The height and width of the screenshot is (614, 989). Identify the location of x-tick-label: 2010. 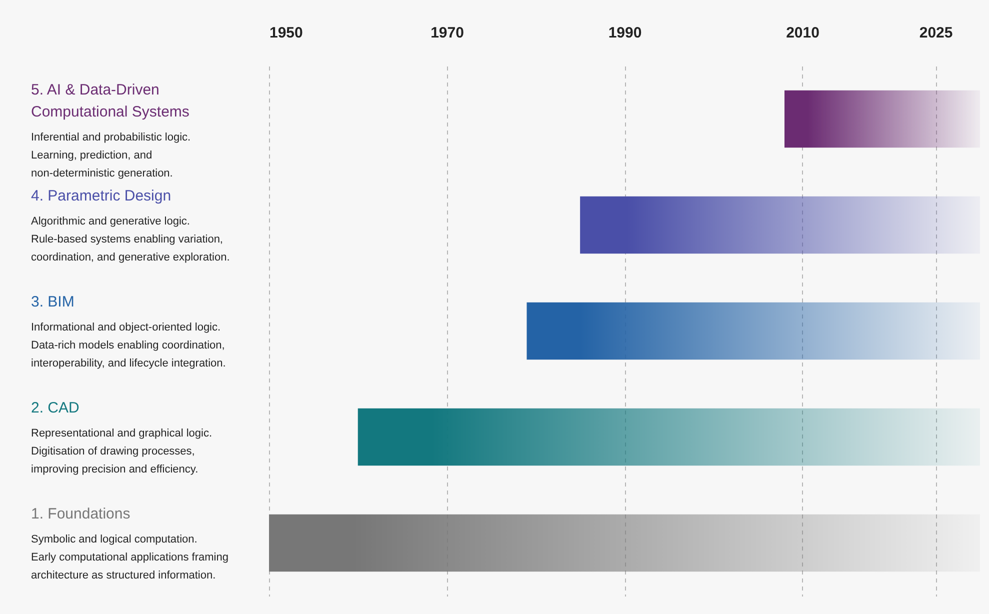
(803, 33).